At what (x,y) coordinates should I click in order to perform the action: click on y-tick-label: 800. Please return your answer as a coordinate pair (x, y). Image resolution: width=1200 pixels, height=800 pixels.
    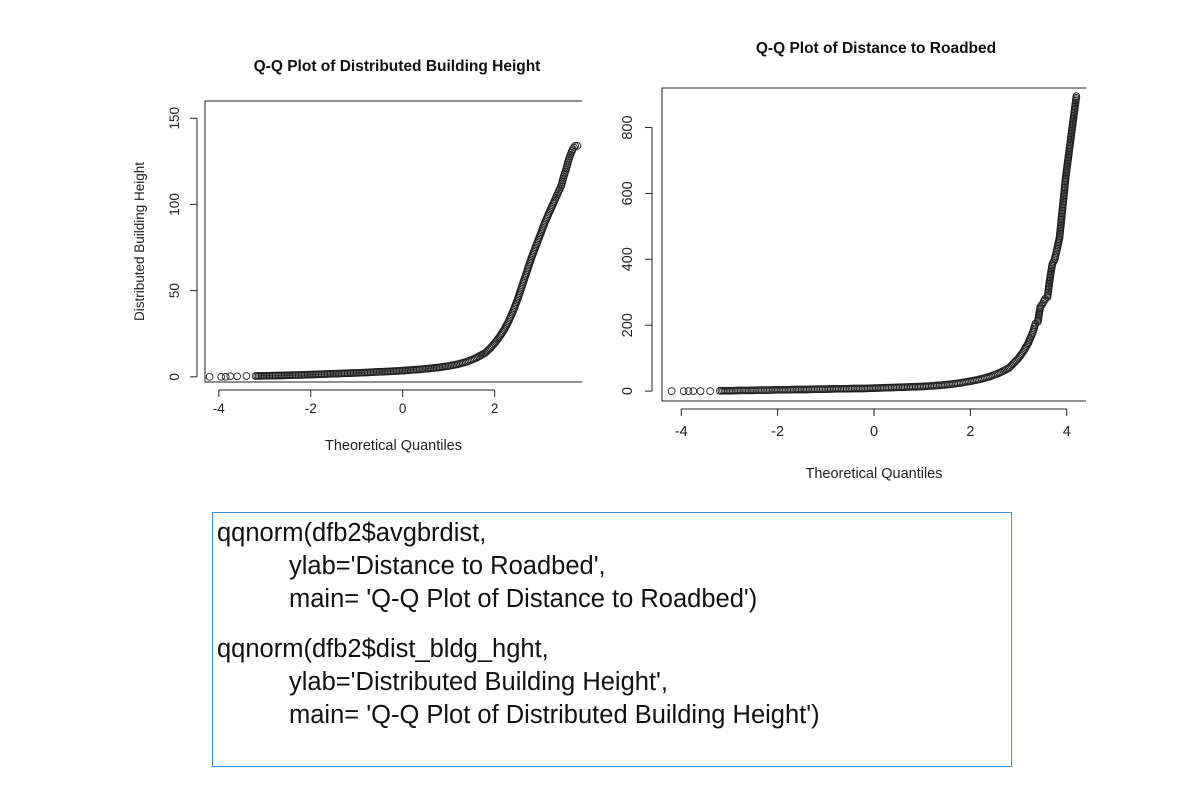
    Looking at the image, I should click on (628, 127).